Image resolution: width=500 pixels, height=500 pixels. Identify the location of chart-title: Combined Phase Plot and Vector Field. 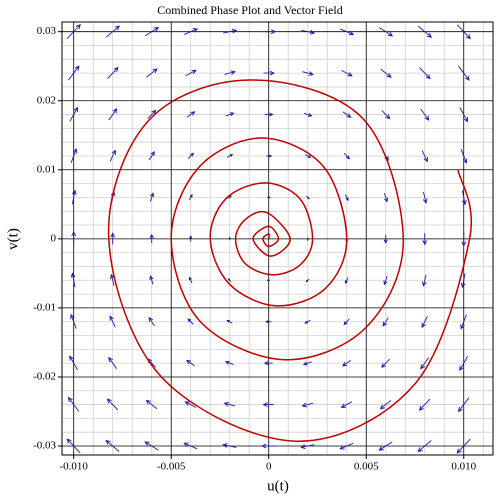
(249, 10).